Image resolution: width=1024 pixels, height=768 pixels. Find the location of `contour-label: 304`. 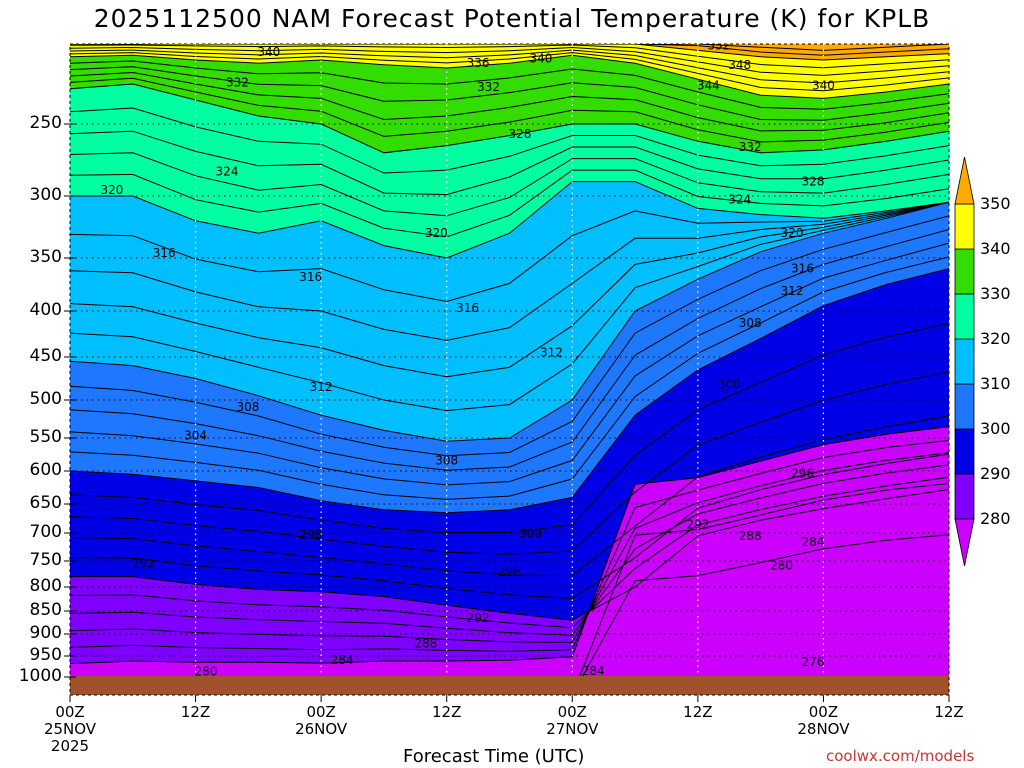

contour-label: 304 is located at coordinates (195, 436).